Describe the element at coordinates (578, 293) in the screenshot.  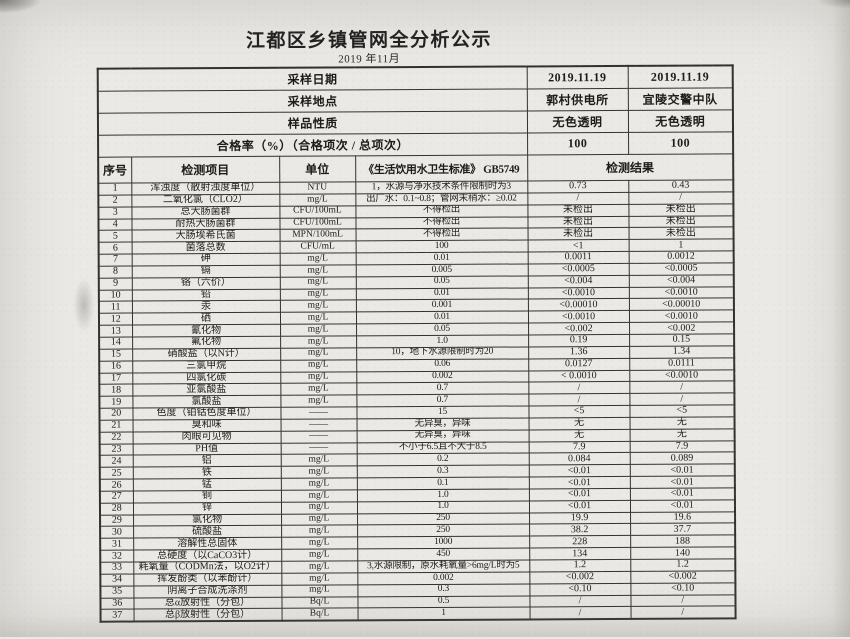
I see `row-result-1: <0.0010` at that location.